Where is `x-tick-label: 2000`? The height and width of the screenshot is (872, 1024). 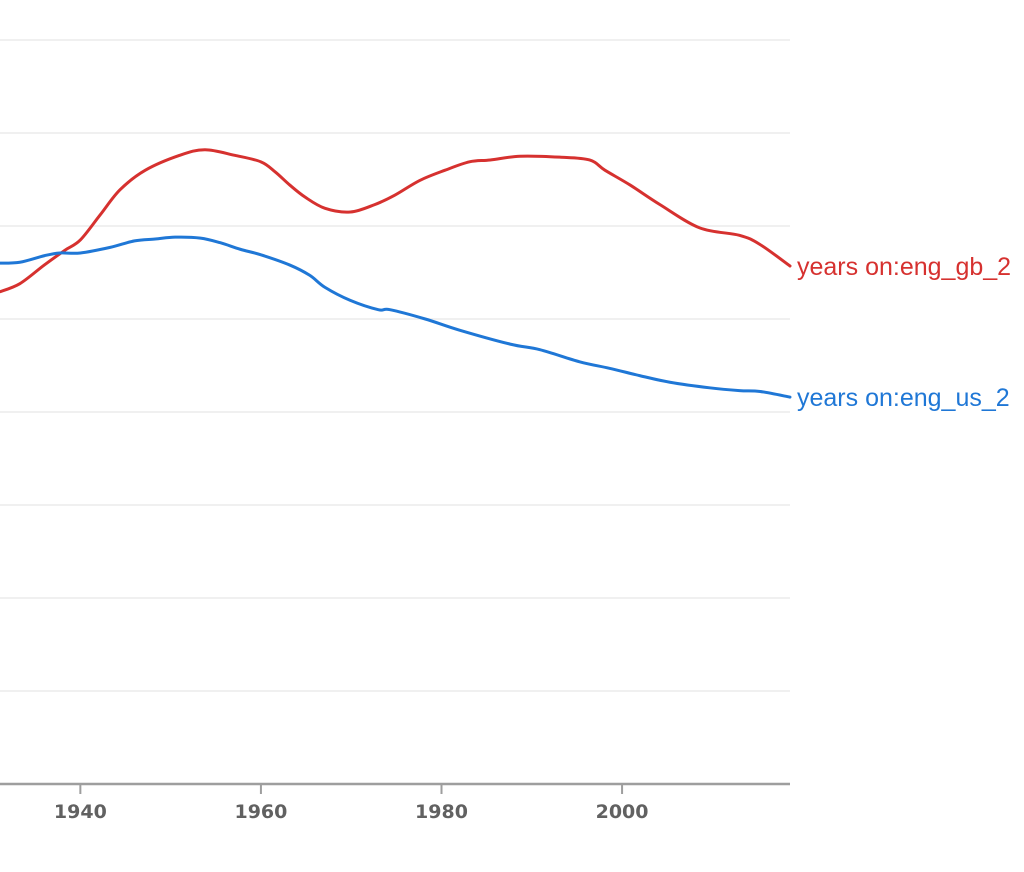
x-tick-label: 2000 is located at coordinates (622, 812).